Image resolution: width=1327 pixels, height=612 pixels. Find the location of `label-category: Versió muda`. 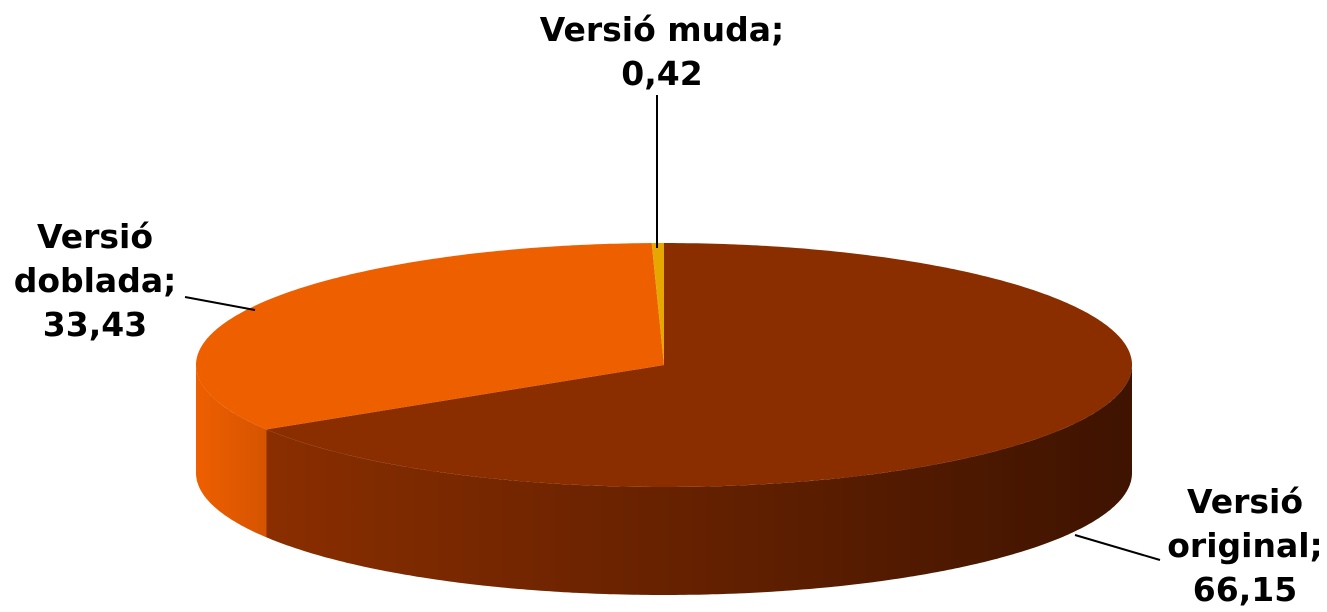

label-category: Versió muda is located at coordinates (655, 29).